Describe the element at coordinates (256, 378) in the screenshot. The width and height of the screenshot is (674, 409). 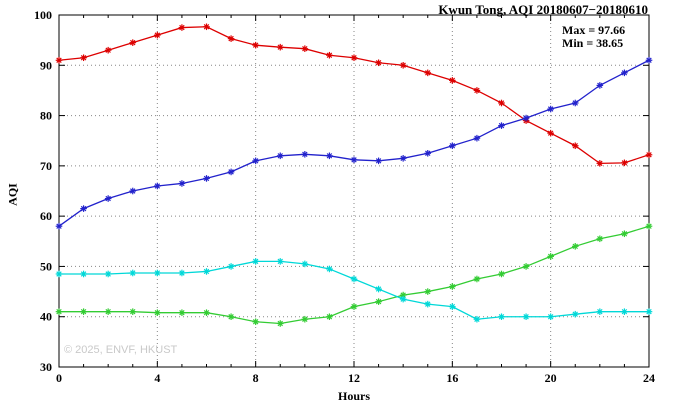
I see `svg-text: 8` at that location.